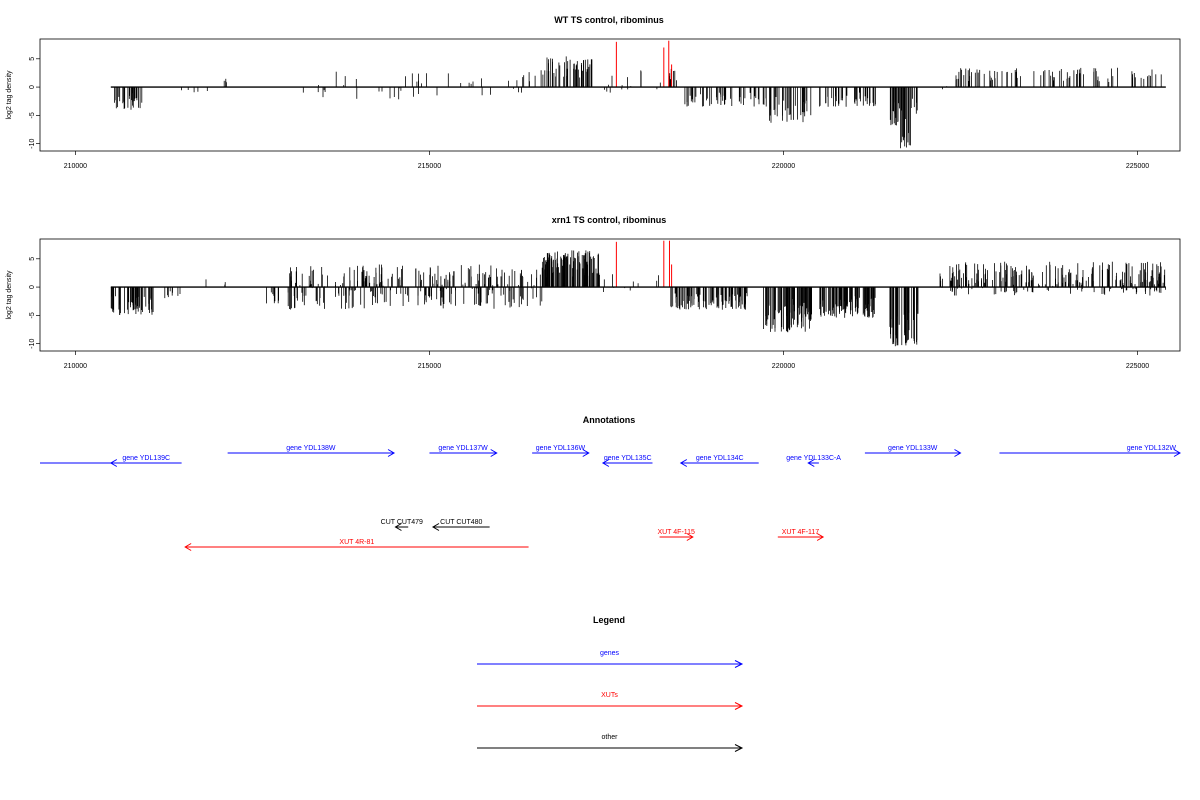 The height and width of the screenshot is (800, 1200). What do you see at coordinates (813, 458) in the screenshot?
I see `feature-label: gene YDL133C-A` at bounding box center [813, 458].